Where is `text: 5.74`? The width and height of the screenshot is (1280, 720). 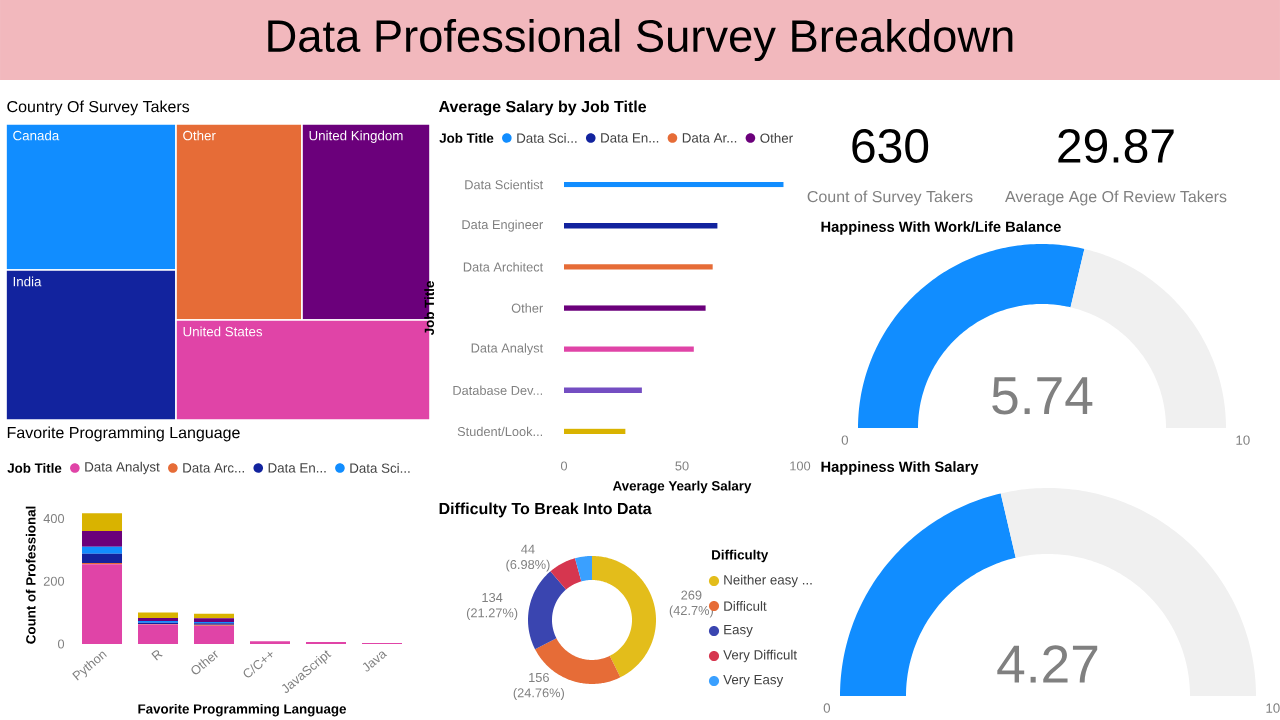
text: 5.74 is located at coordinates (1042, 396).